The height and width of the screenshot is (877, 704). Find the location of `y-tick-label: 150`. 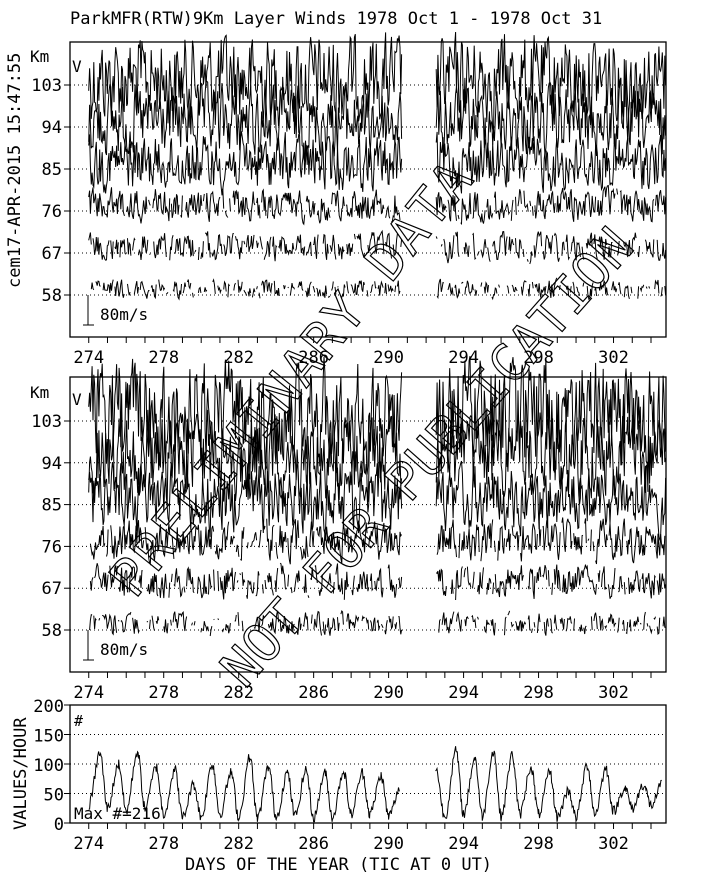

y-tick-label: 150 is located at coordinates (48, 737).